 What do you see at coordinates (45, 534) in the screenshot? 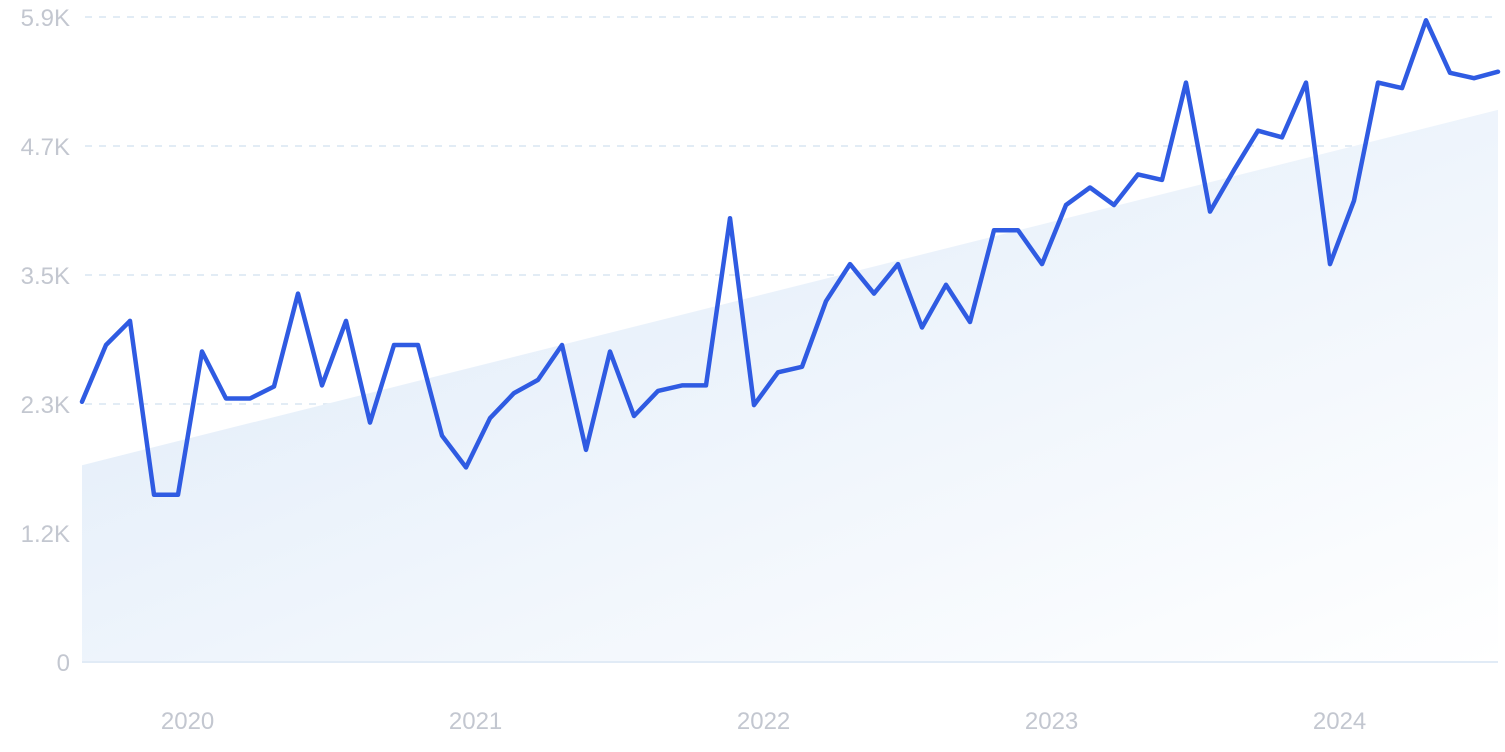
I see `y-tick-label: 1.2K` at bounding box center [45, 534].